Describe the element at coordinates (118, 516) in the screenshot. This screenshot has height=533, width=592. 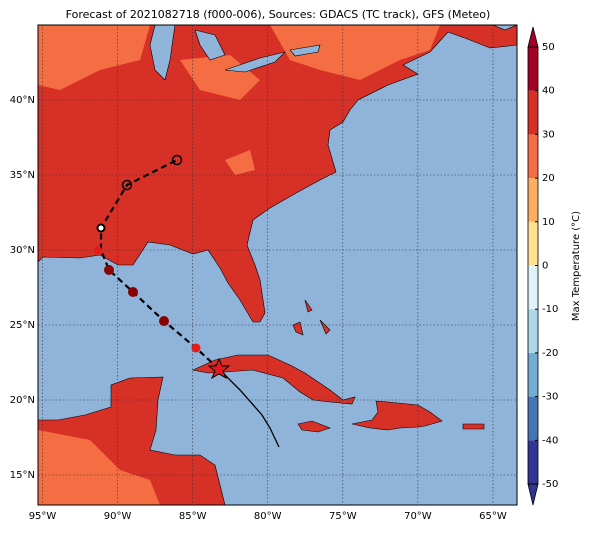
I see `x-tick-label: 90°W` at that location.